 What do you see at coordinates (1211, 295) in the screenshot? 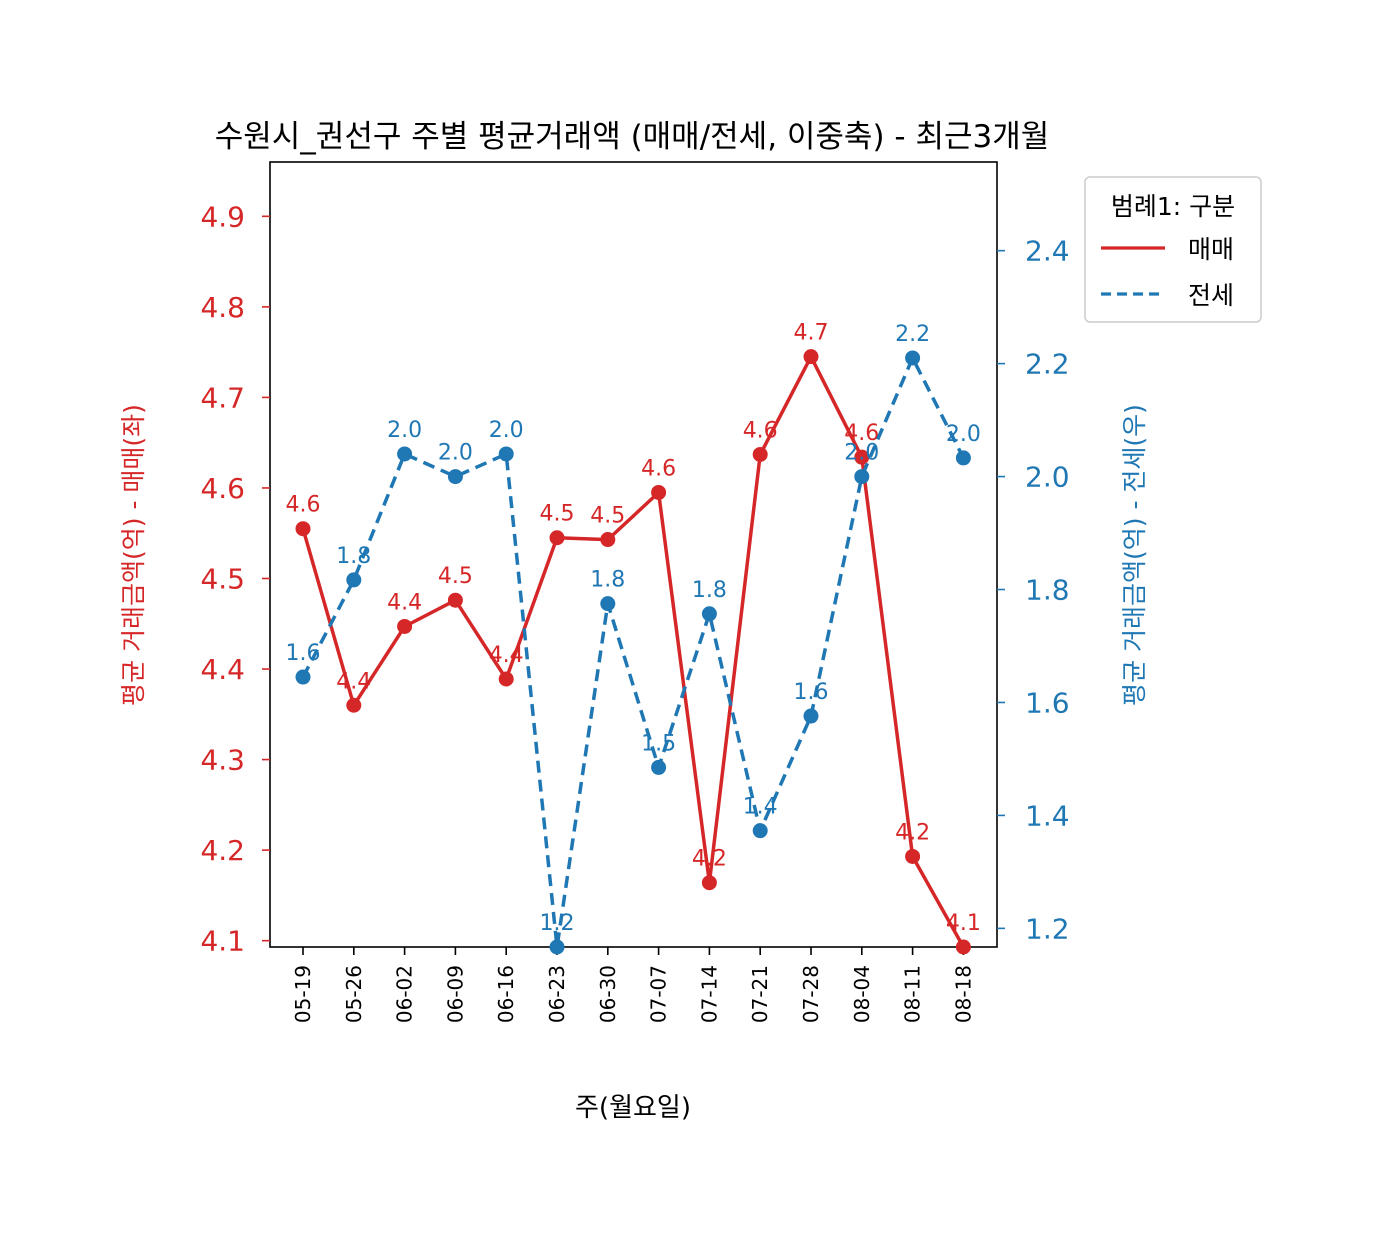
I see `legend-label-jeonse: 전세` at bounding box center [1211, 295].